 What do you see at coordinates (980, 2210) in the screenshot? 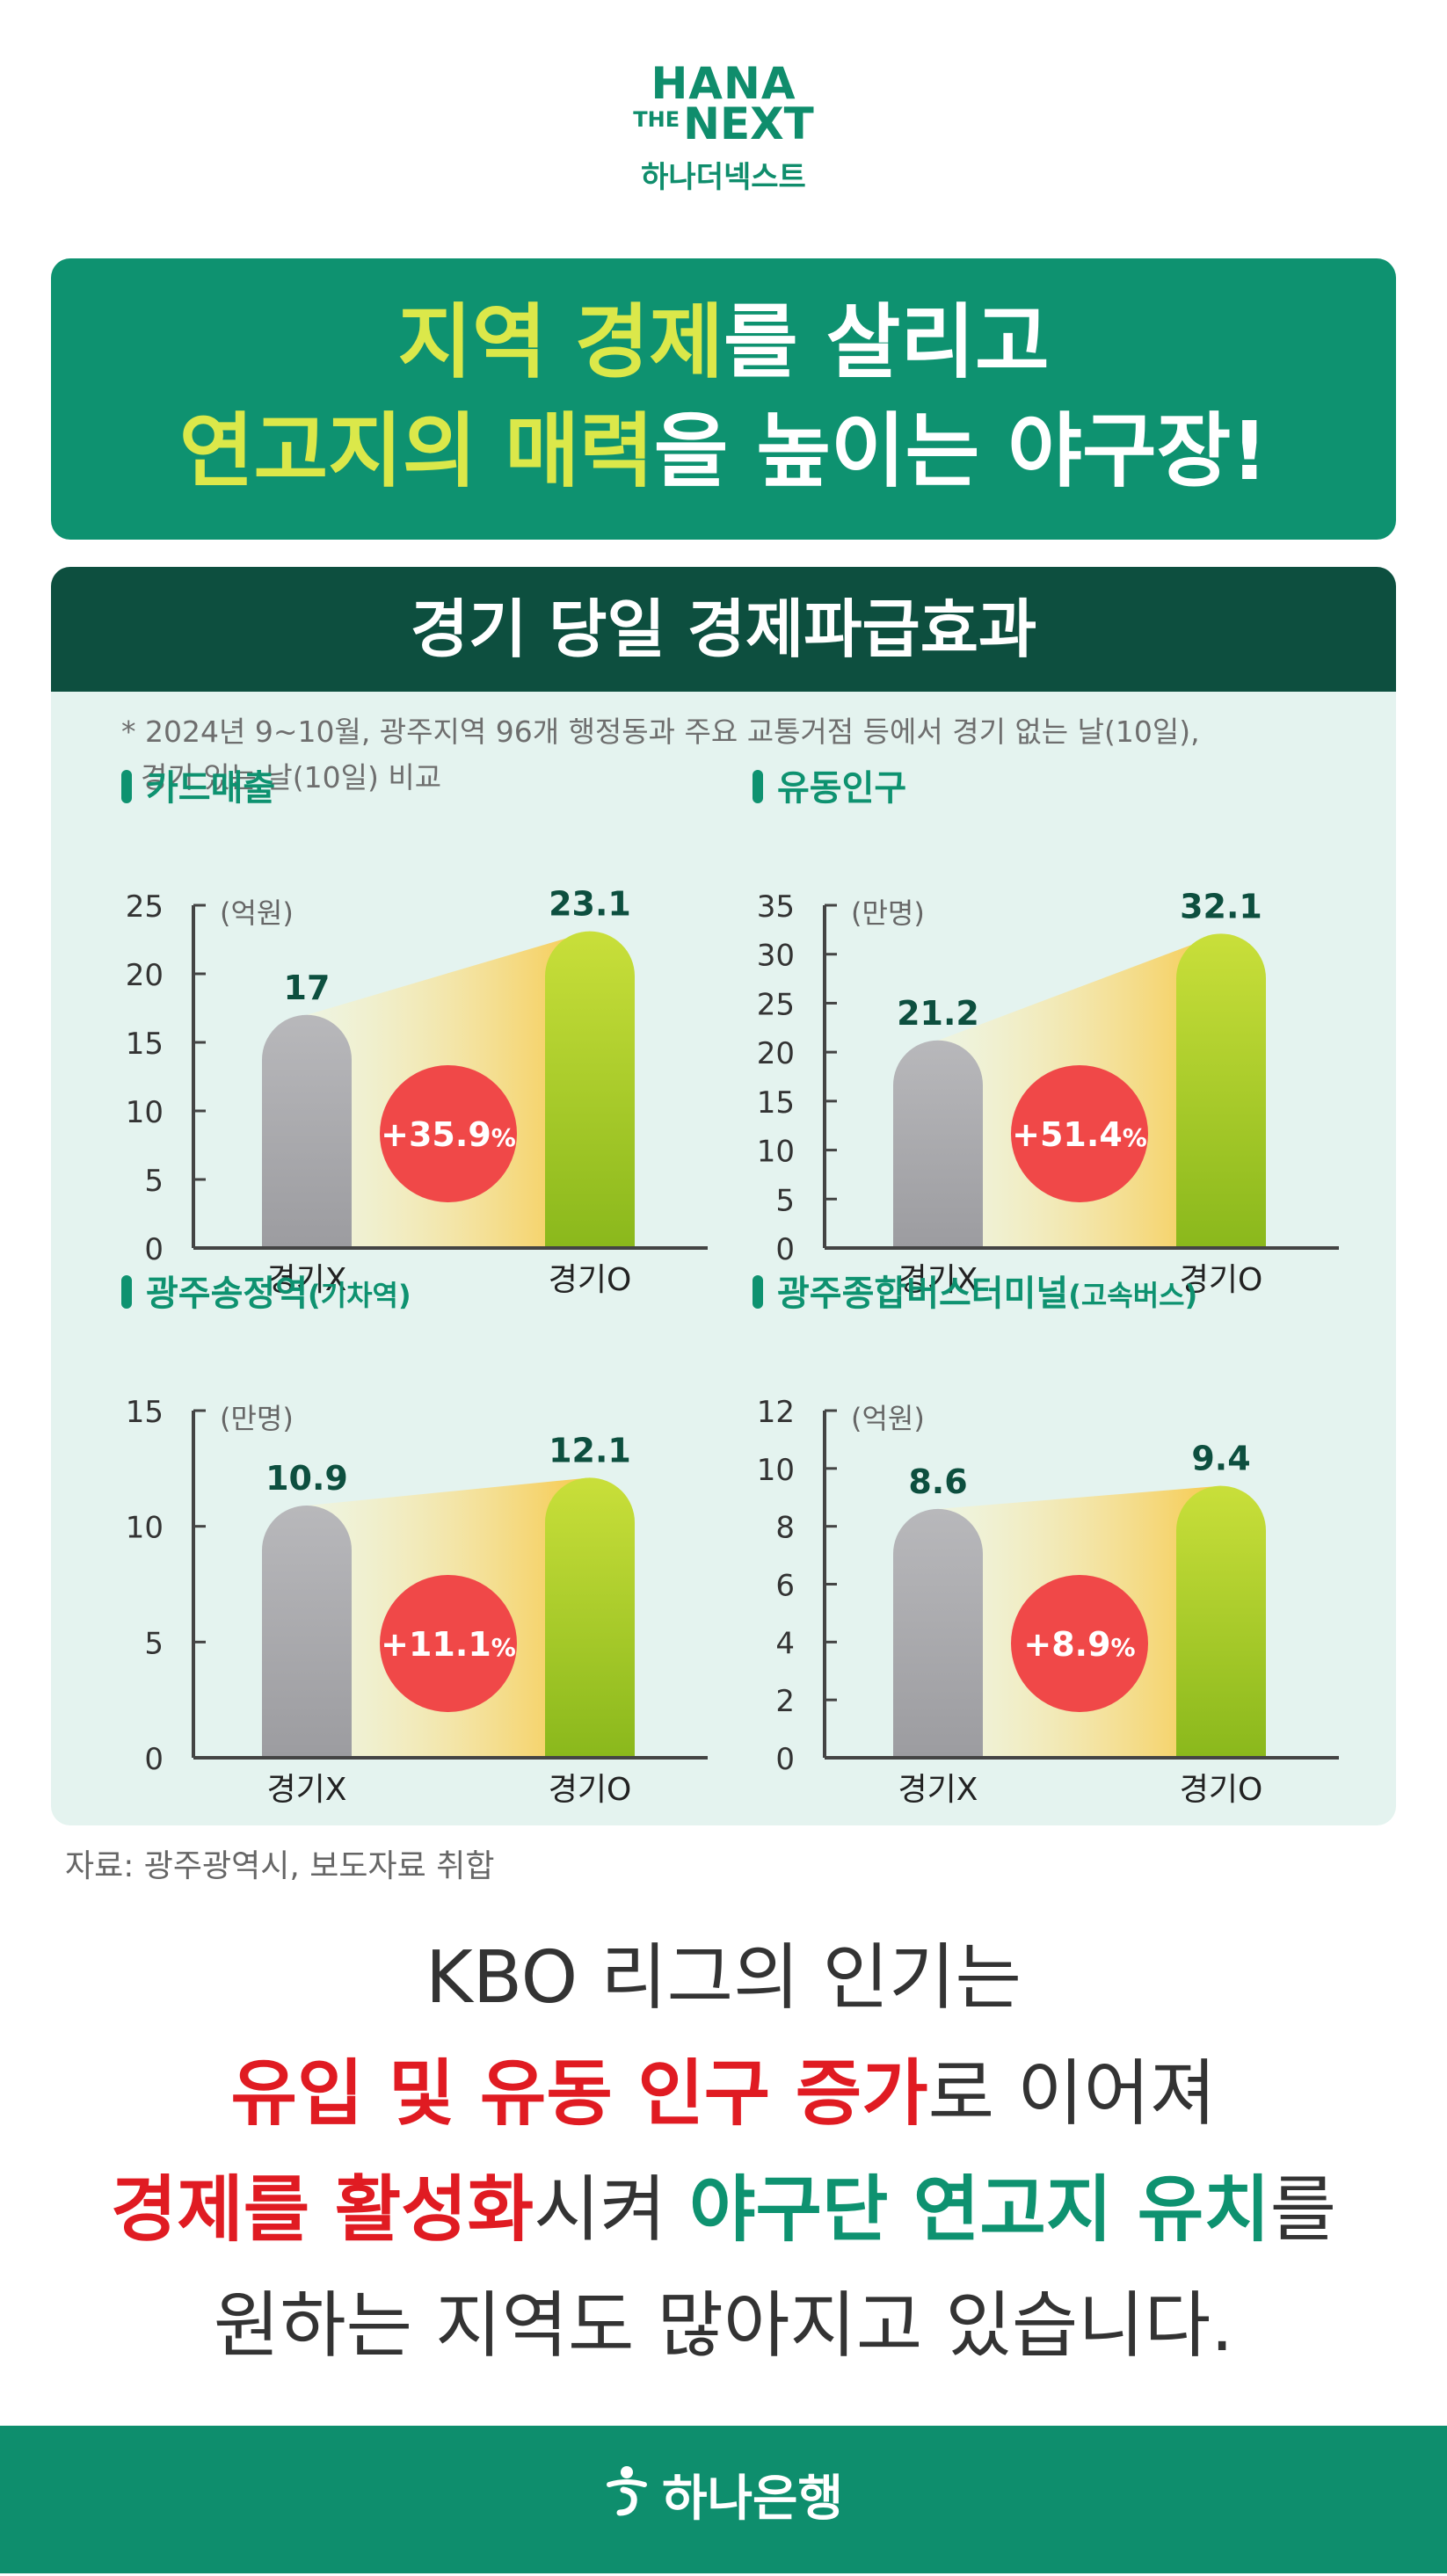
I see `message-line3-green: 야구단 연고지 유치` at bounding box center [980, 2210].